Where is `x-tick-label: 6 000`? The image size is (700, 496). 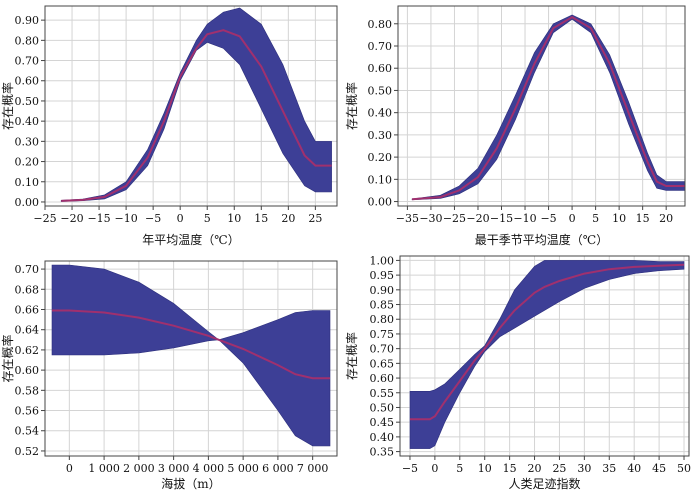 x-tick-label: 6 000 is located at coordinates (278, 468).